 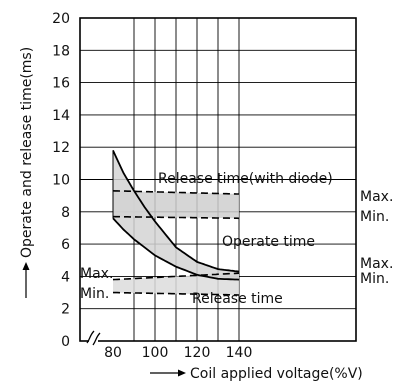 I want to click on x-axis-label-group: Coil applied voltage(%V), so click(x=256, y=373).